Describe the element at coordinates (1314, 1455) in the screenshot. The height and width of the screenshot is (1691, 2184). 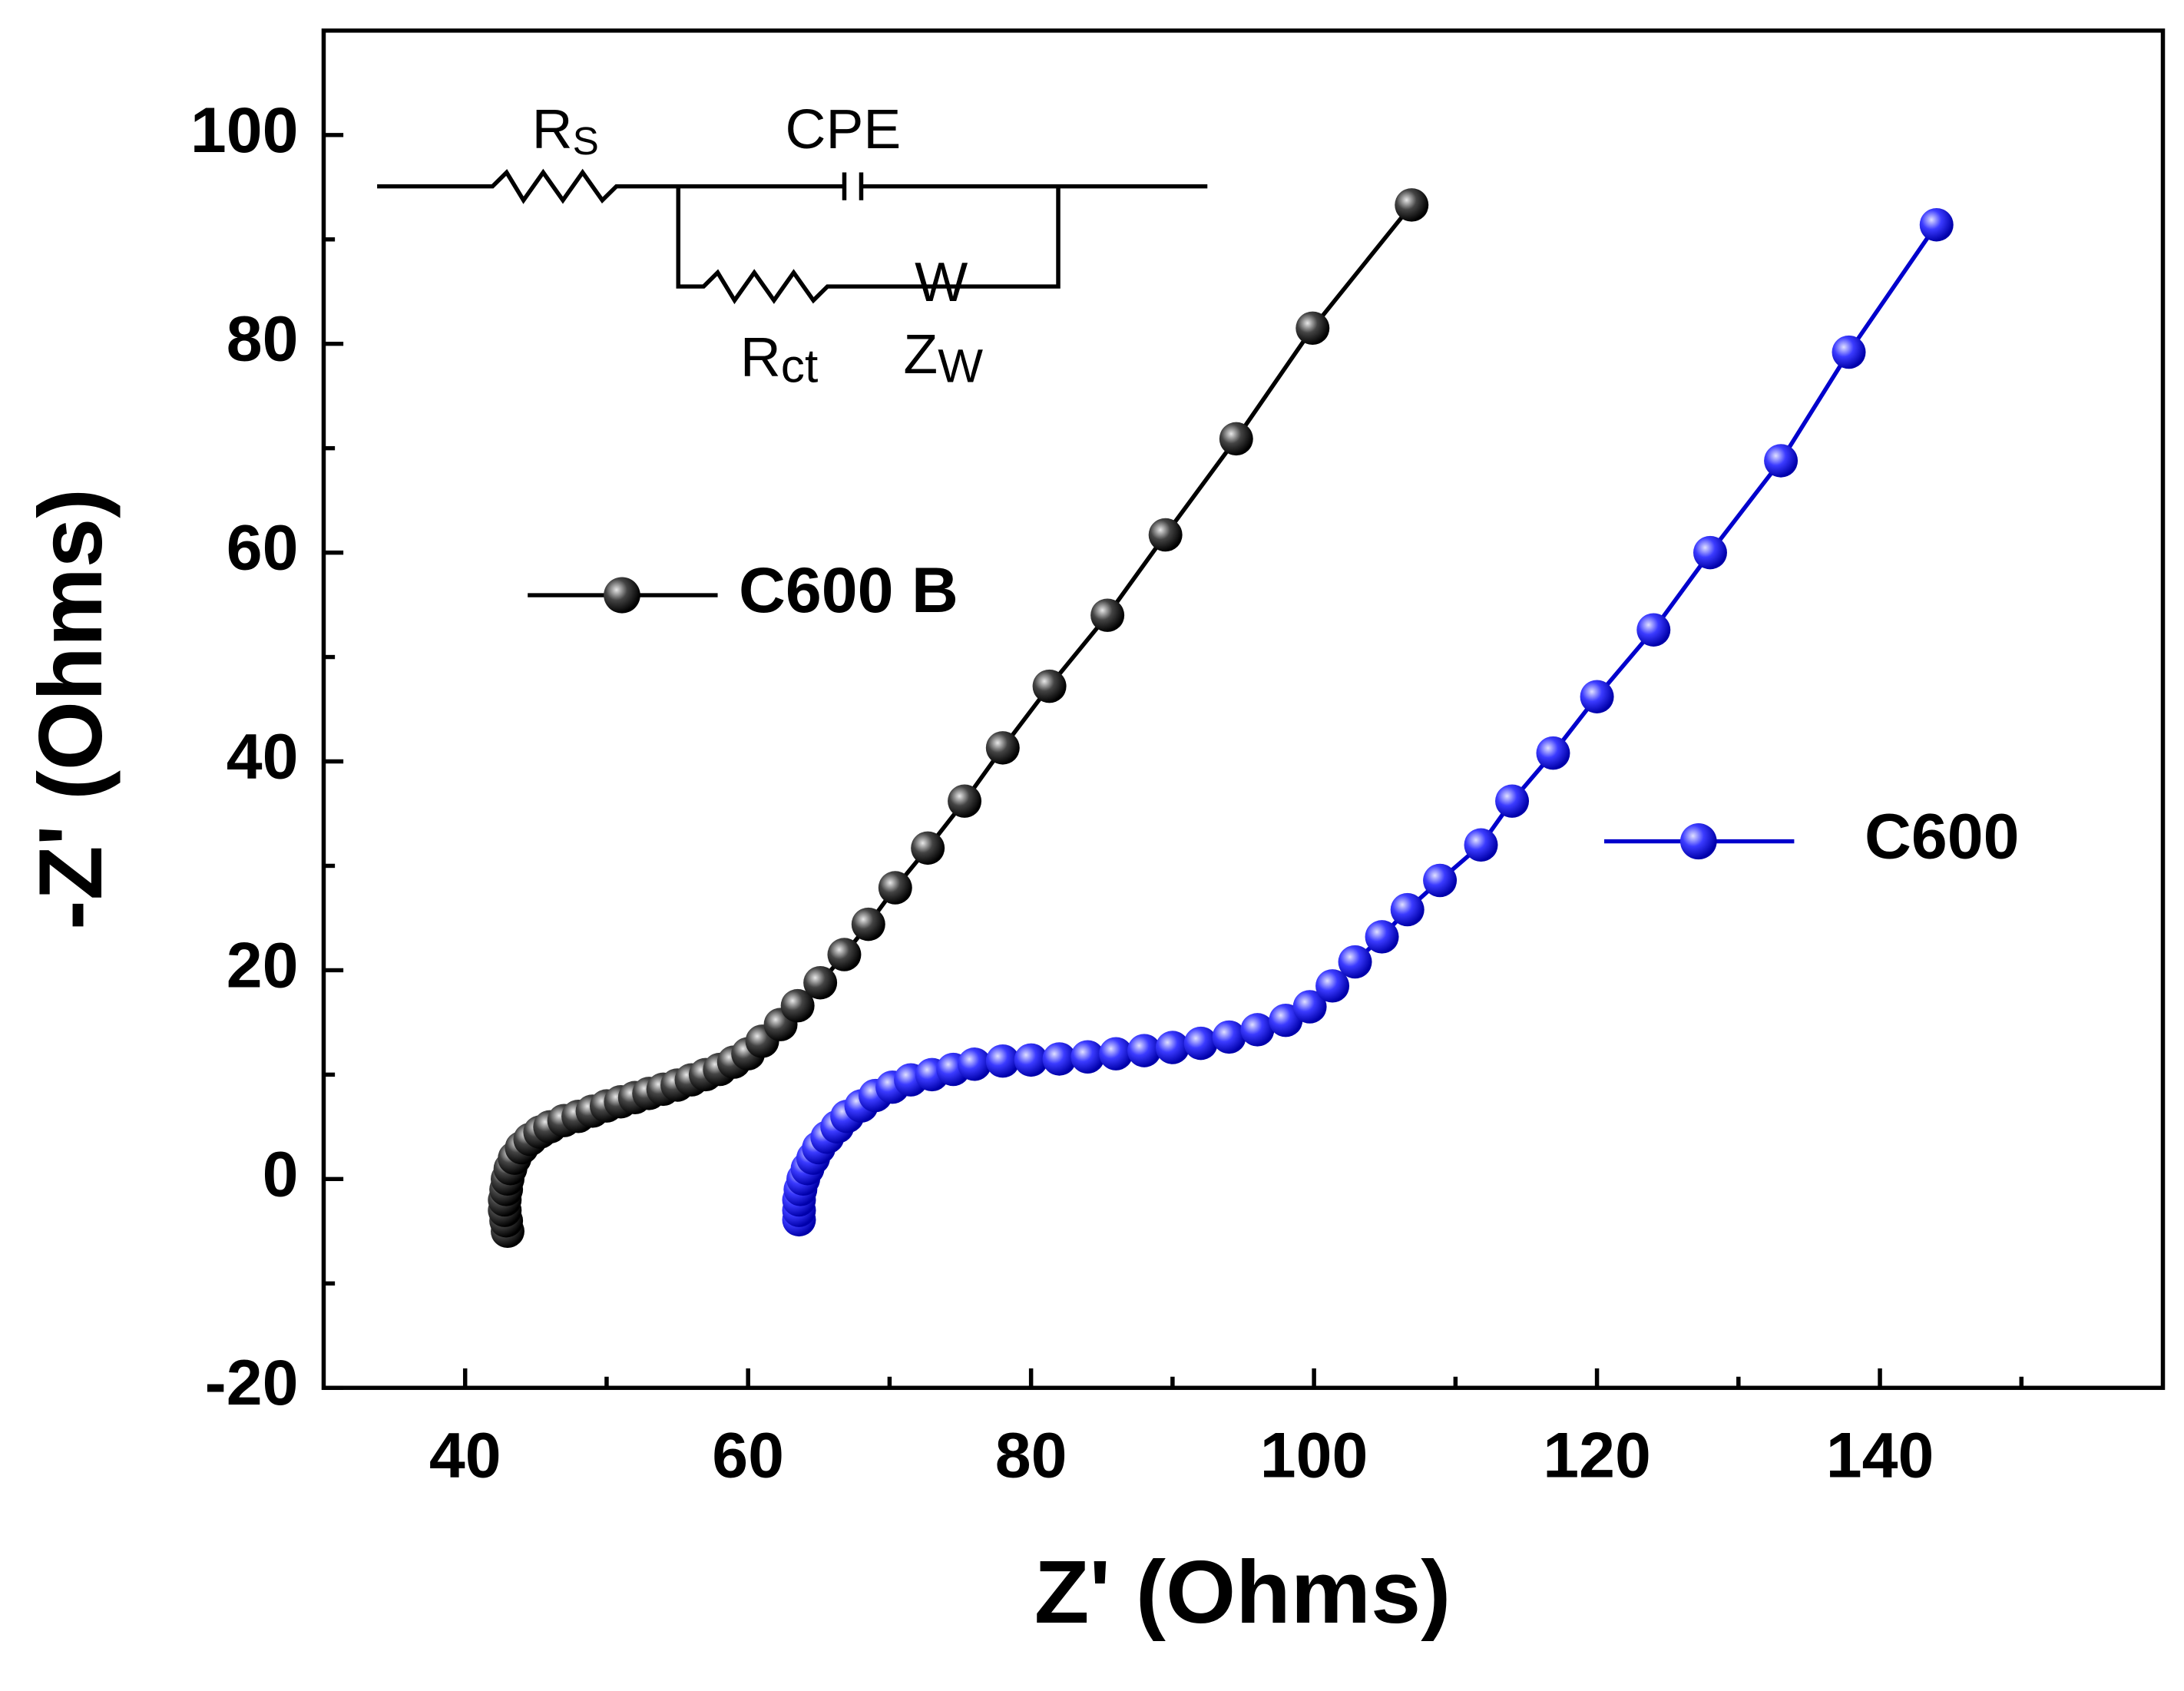
I see `x-tick-label: 100` at that location.